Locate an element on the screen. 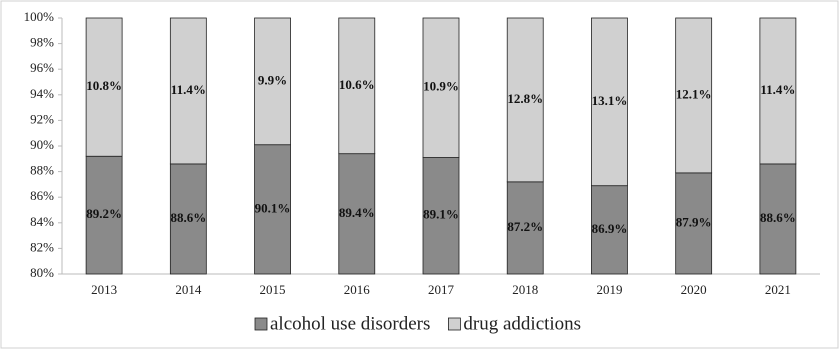  legend-label: alcohol use disorders is located at coordinates (350, 323).